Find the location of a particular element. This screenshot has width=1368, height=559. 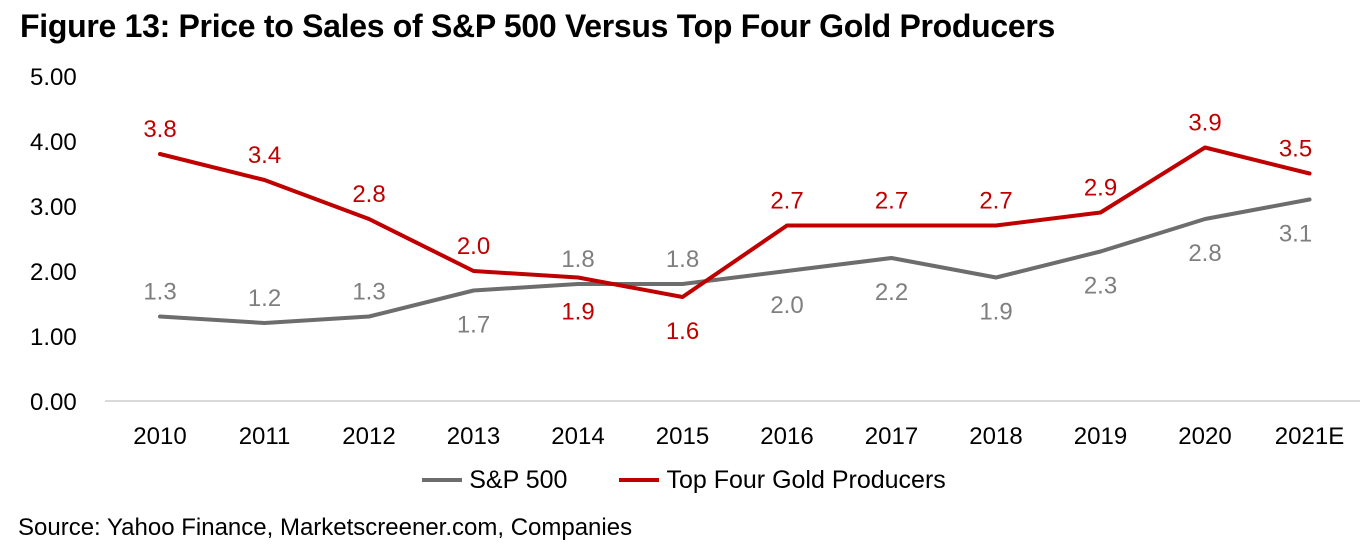

x-axis-tick-label: 2020 is located at coordinates (1204, 436).